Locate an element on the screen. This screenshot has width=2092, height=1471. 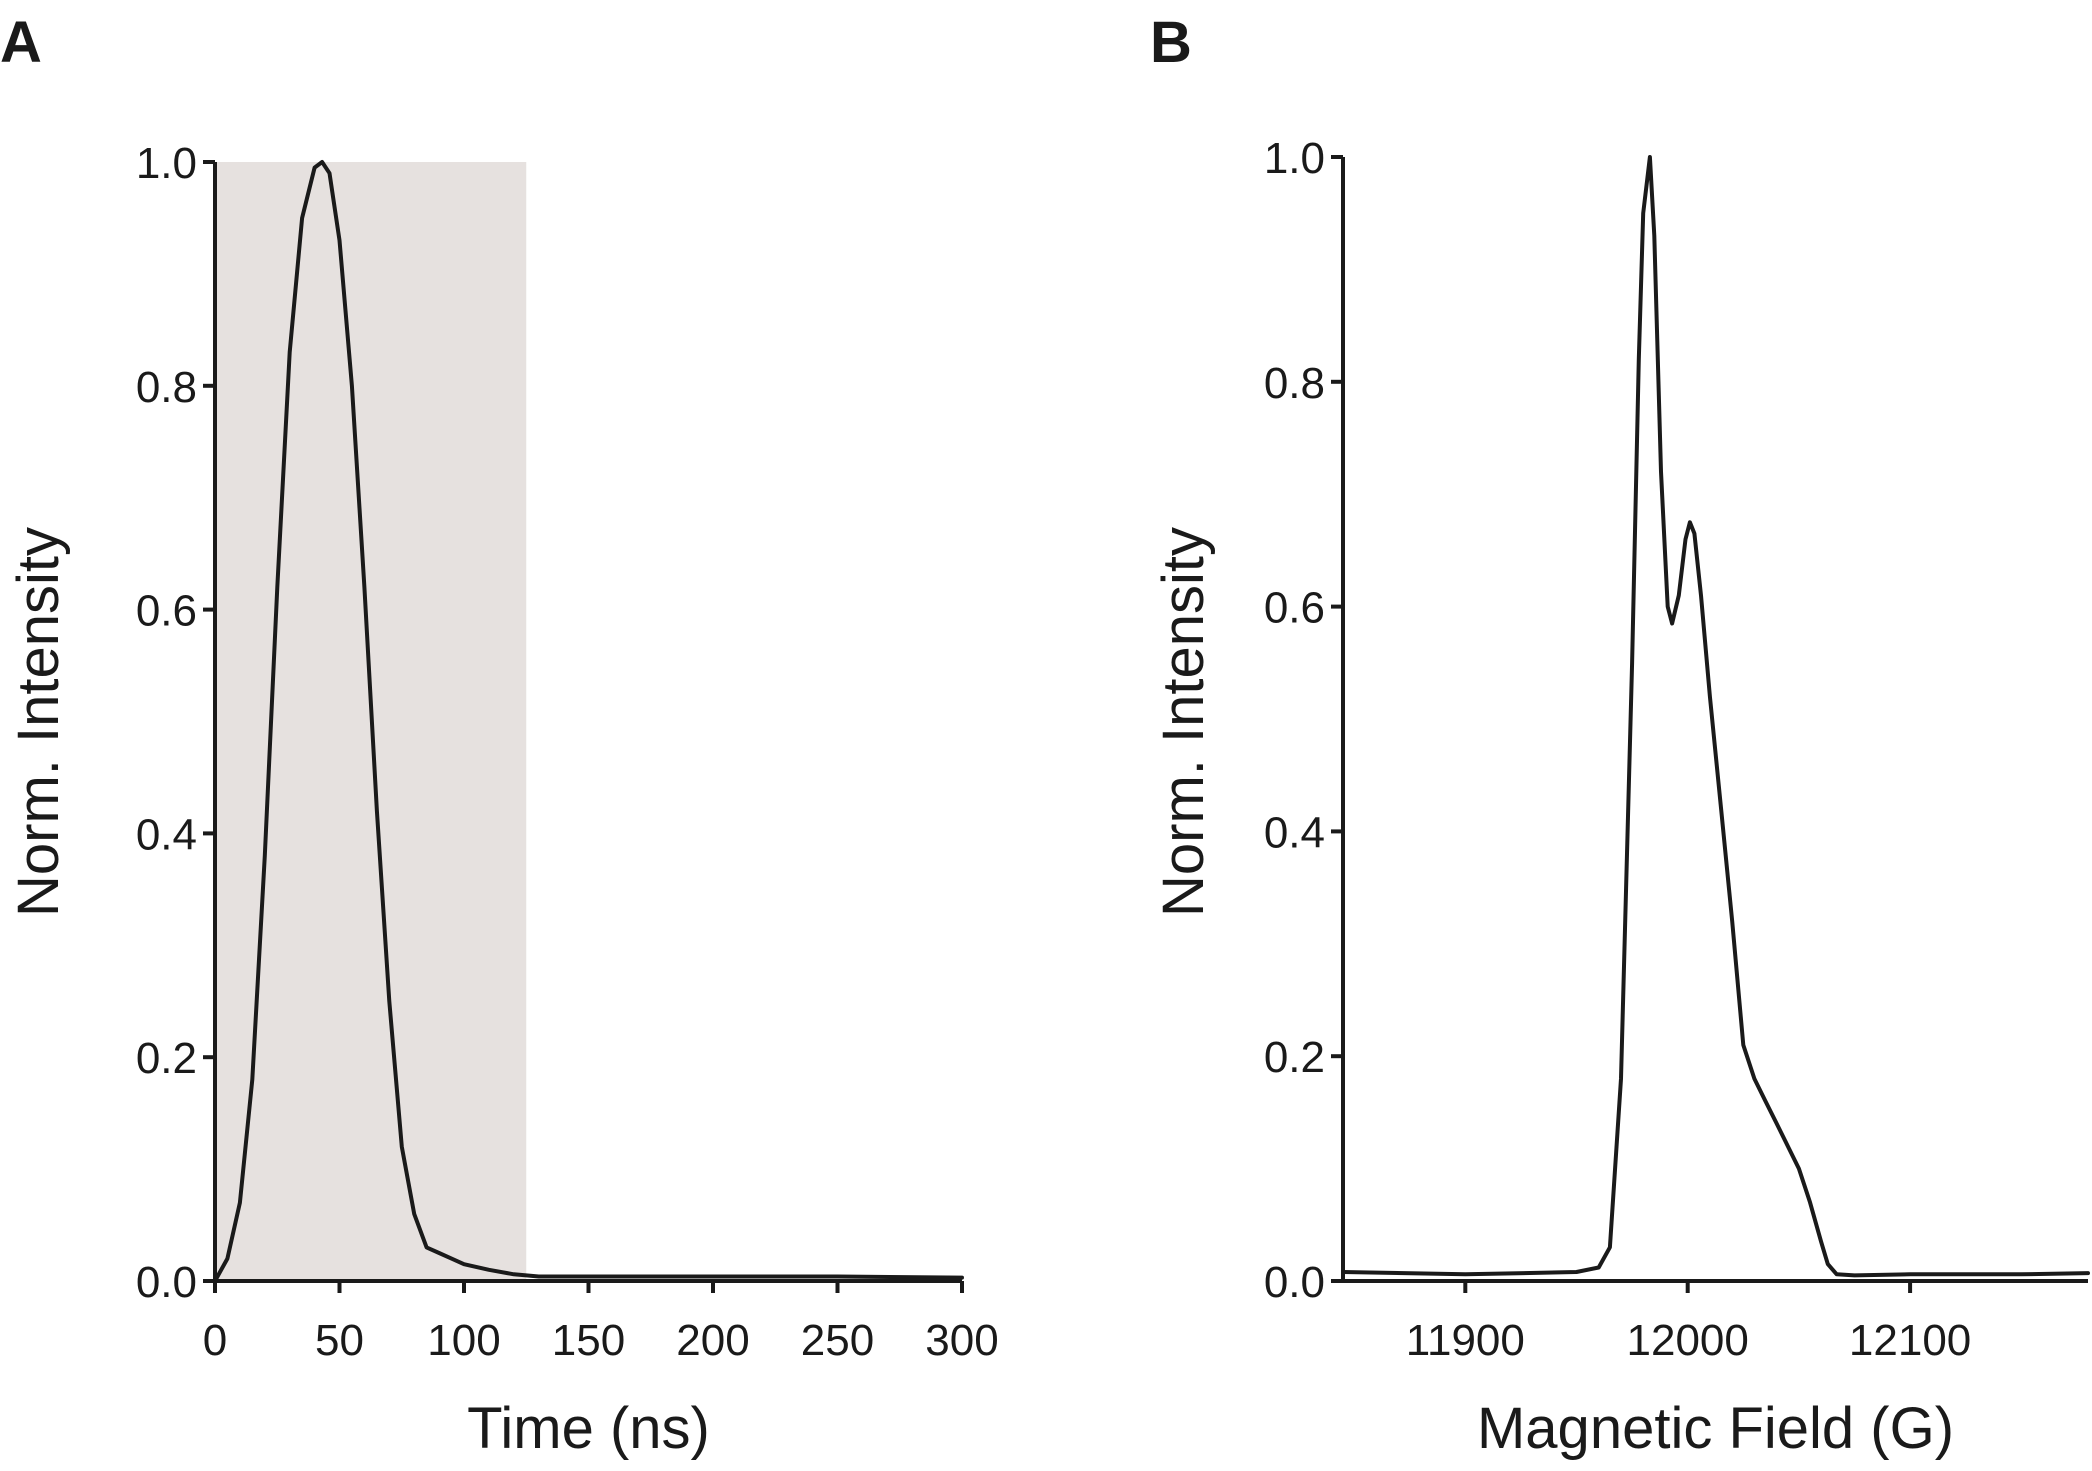
x-tick-label: 200 is located at coordinates (712, 1340).